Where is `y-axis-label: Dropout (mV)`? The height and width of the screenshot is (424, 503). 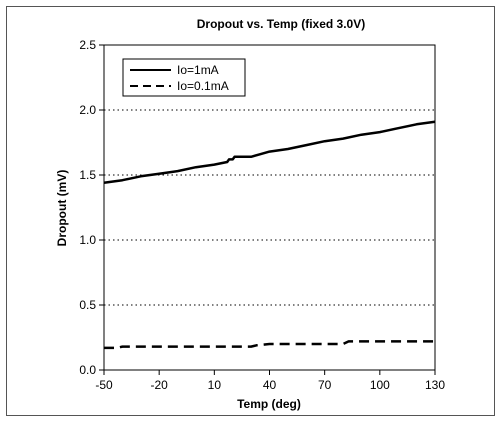
y-axis-label: Dropout (mV) is located at coordinates (62, 208).